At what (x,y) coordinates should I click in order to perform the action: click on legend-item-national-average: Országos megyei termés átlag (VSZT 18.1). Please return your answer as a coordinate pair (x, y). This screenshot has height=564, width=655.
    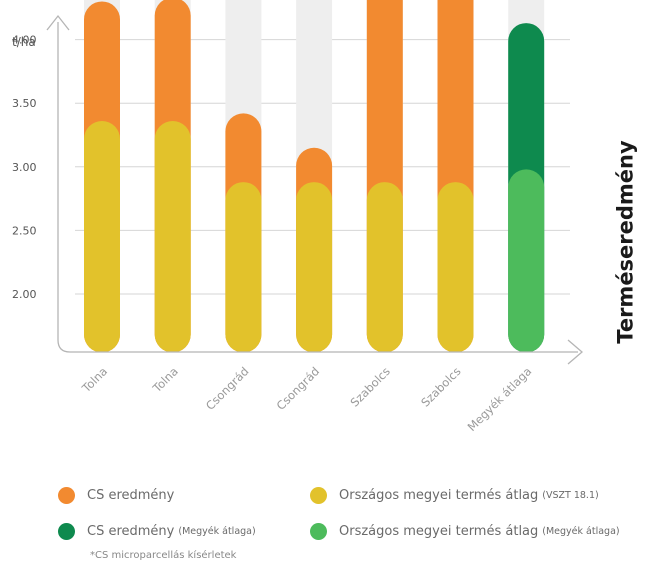
    Looking at the image, I should click on (454, 495).